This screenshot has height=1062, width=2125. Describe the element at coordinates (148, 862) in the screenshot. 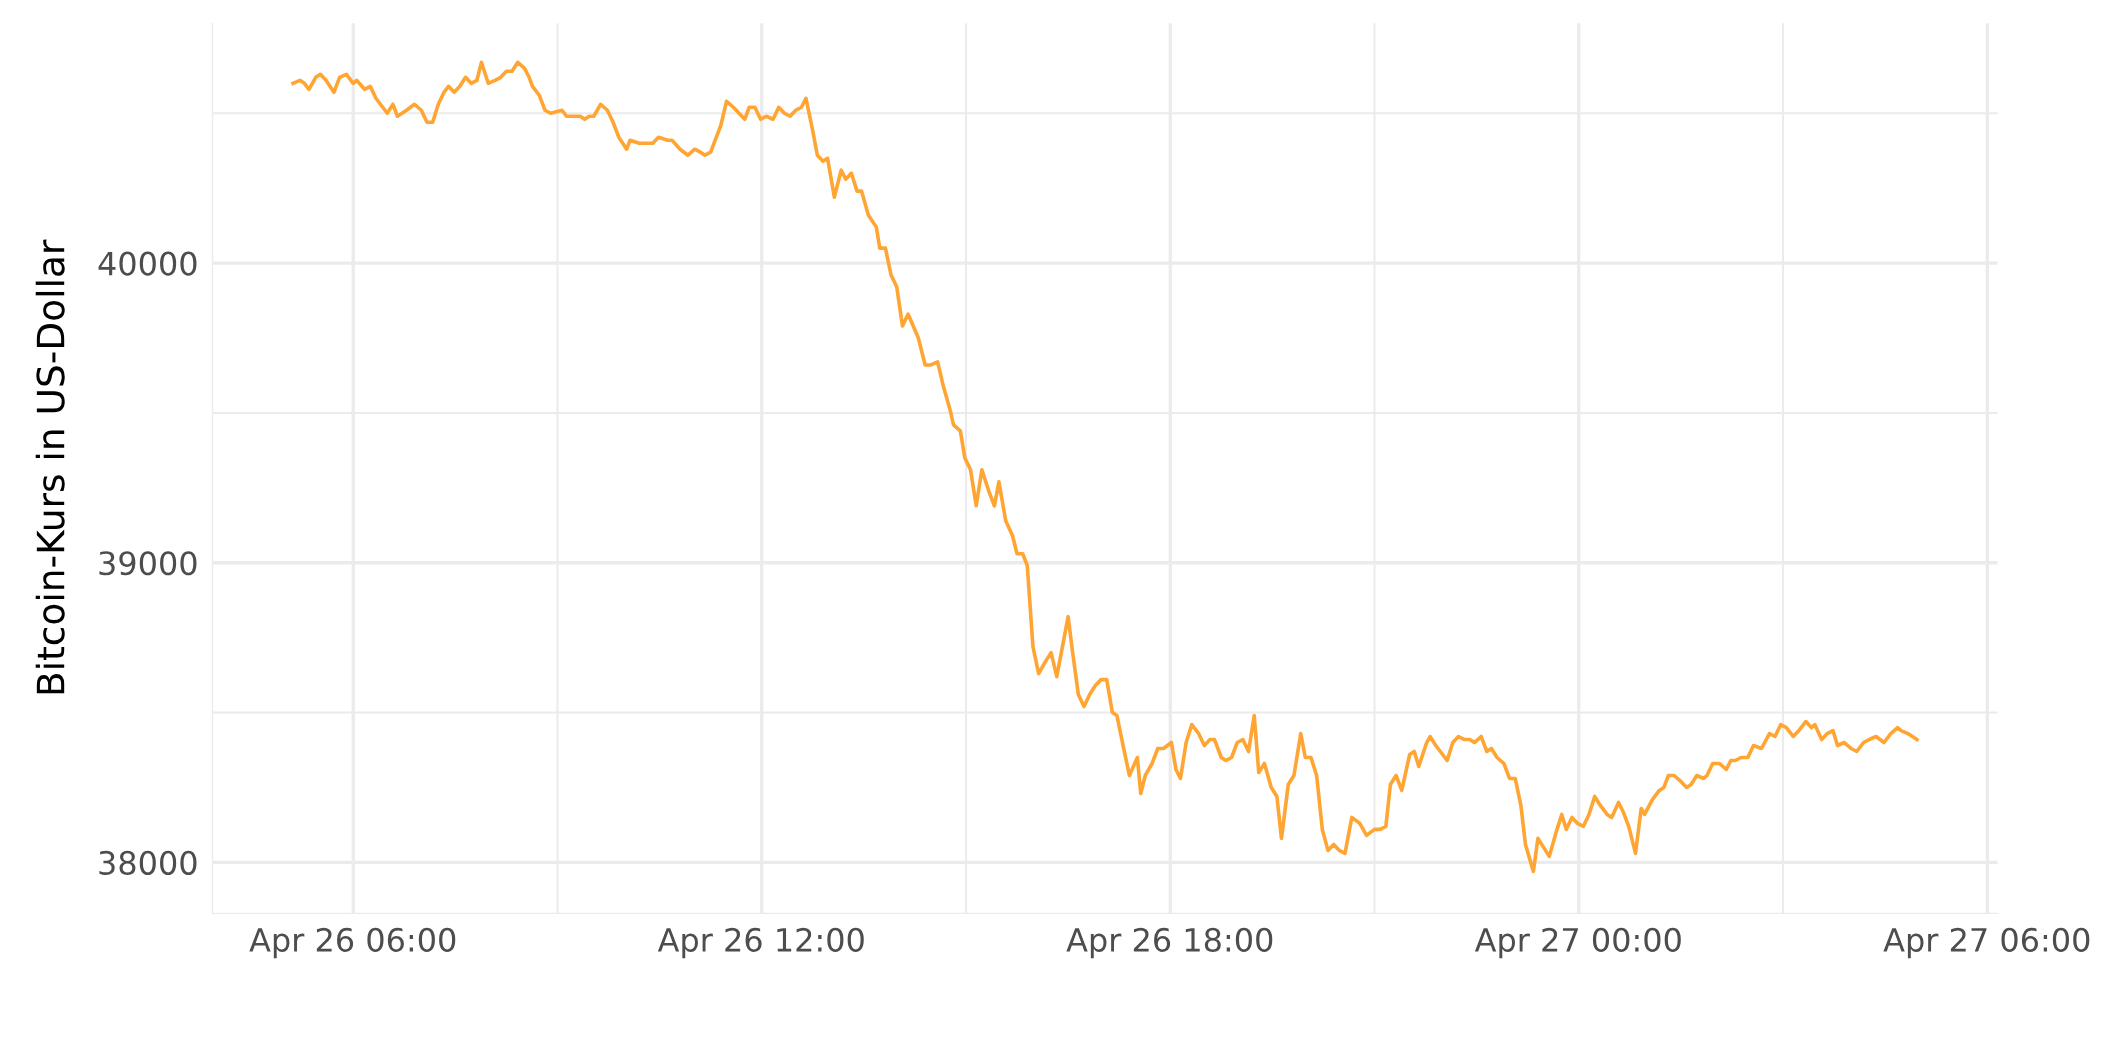

I see `y-tick-label: 38000` at that location.